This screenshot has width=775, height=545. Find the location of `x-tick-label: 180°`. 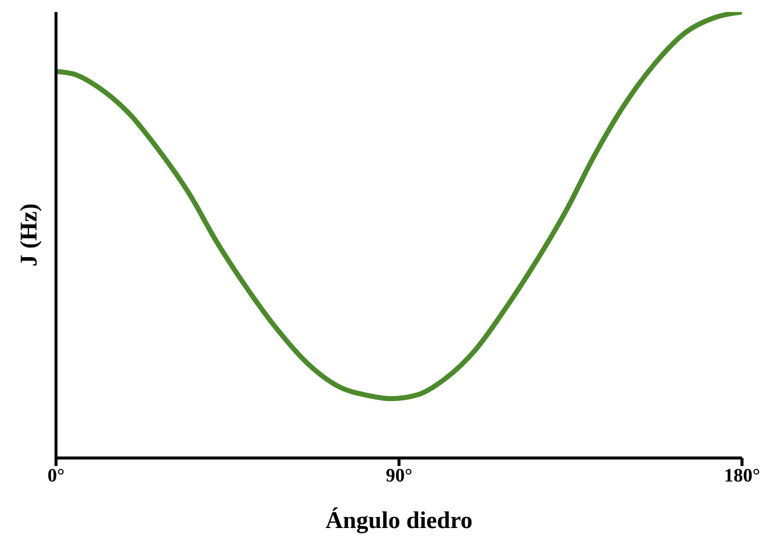

x-tick-label: 180° is located at coordinates (742, 475).